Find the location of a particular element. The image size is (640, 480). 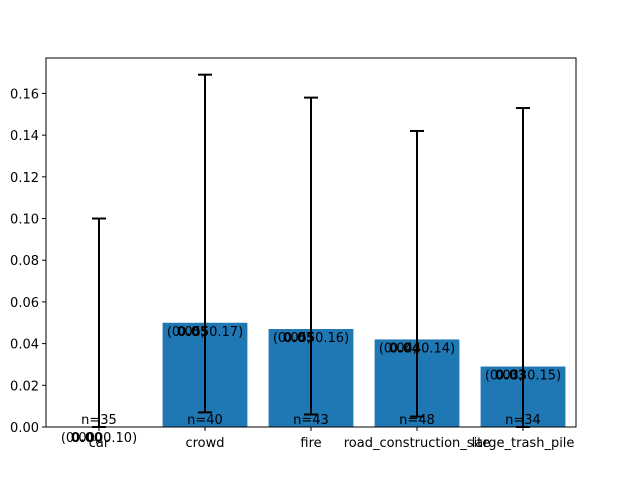

n-label: n=48 is located at coordinates (417, 420).